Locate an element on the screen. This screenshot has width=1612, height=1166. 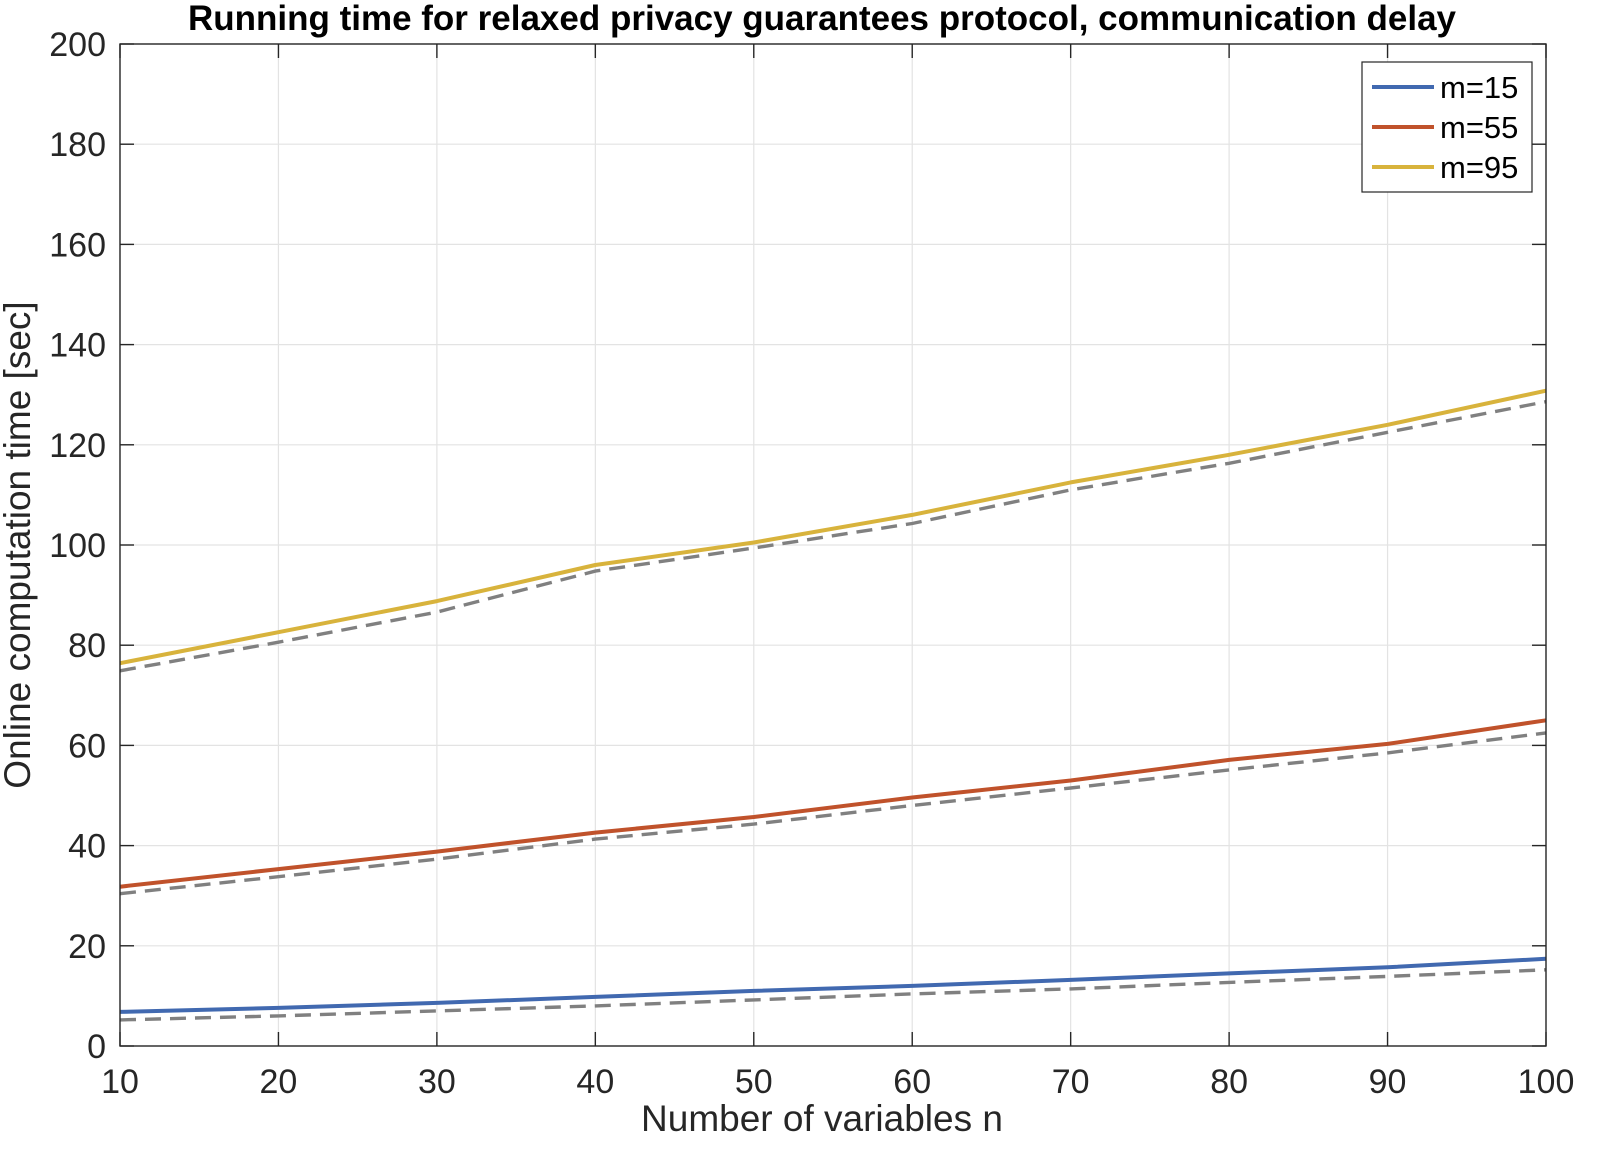
y-tick-label: 80 is located at coordinates (87, 646).